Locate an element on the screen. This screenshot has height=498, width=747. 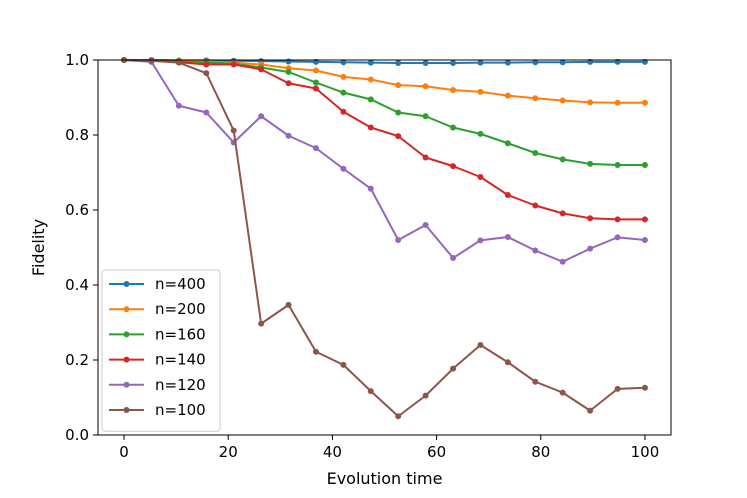
legend-label: n=400 is located at coordinates (180, 284).